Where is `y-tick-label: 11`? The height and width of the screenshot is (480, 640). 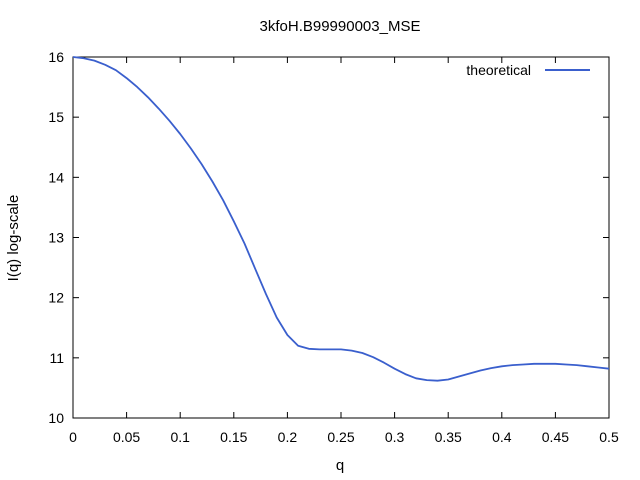 y-tick-label: 11 is located at coordinates (56, 358).